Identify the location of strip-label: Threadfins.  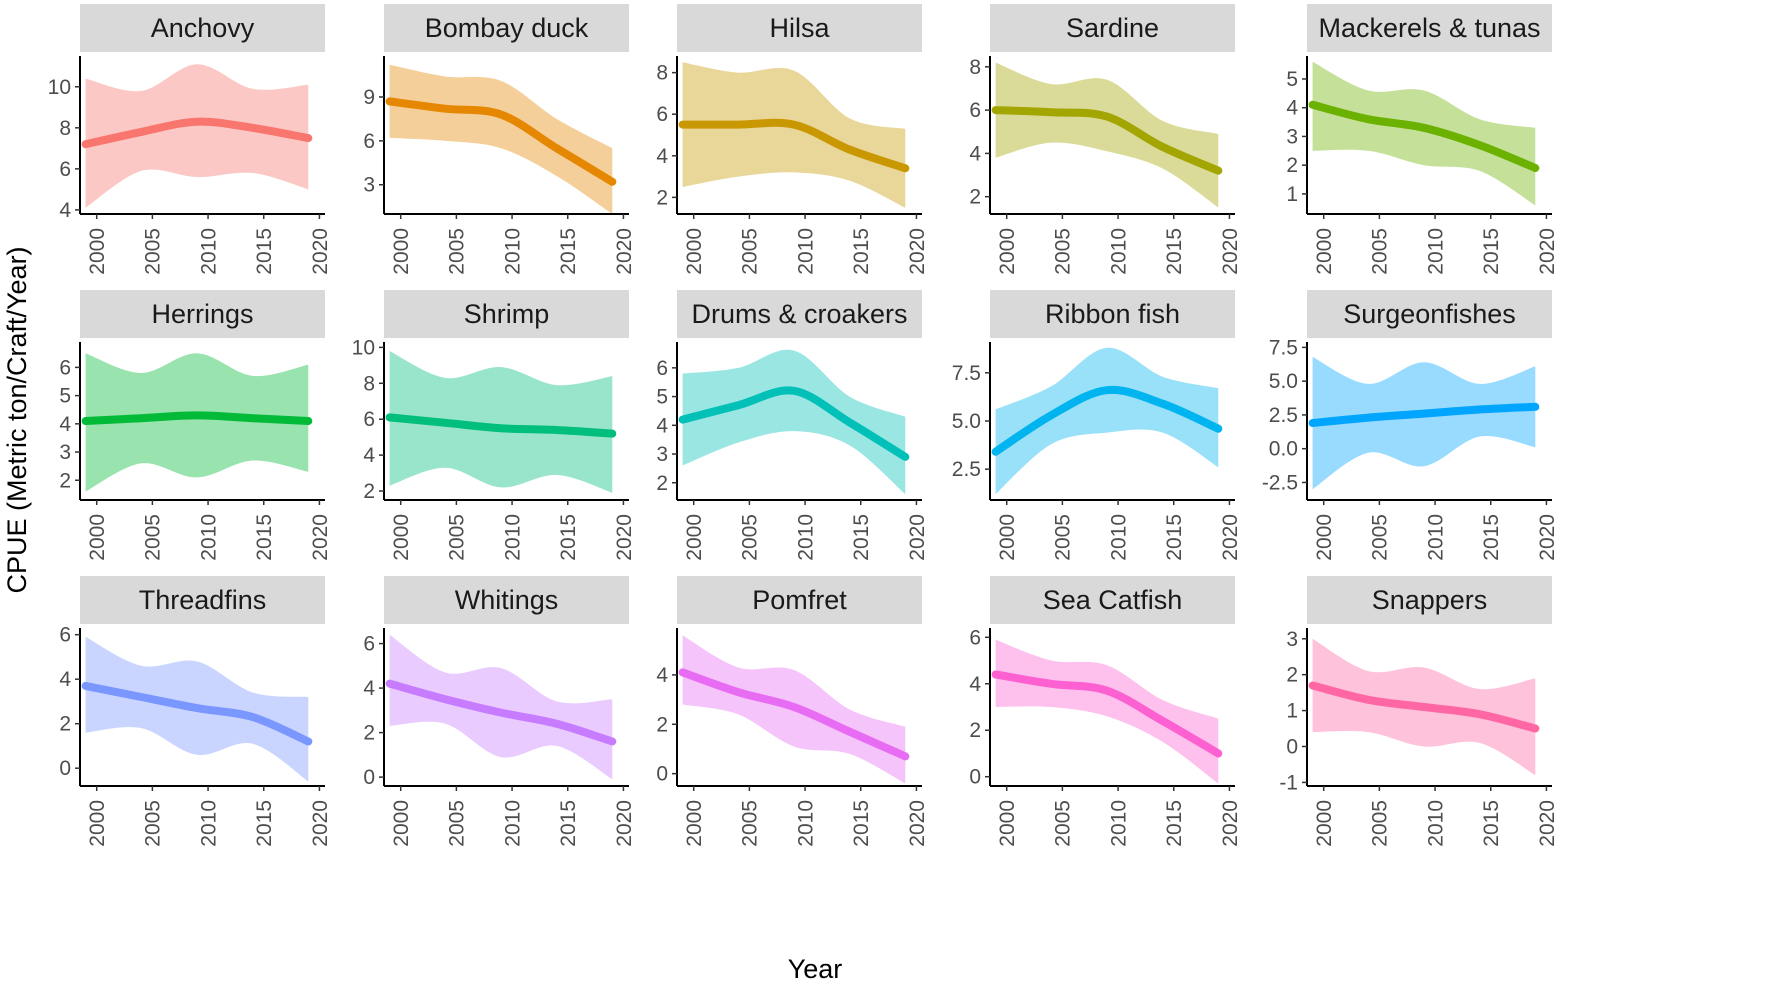
(203, 600).